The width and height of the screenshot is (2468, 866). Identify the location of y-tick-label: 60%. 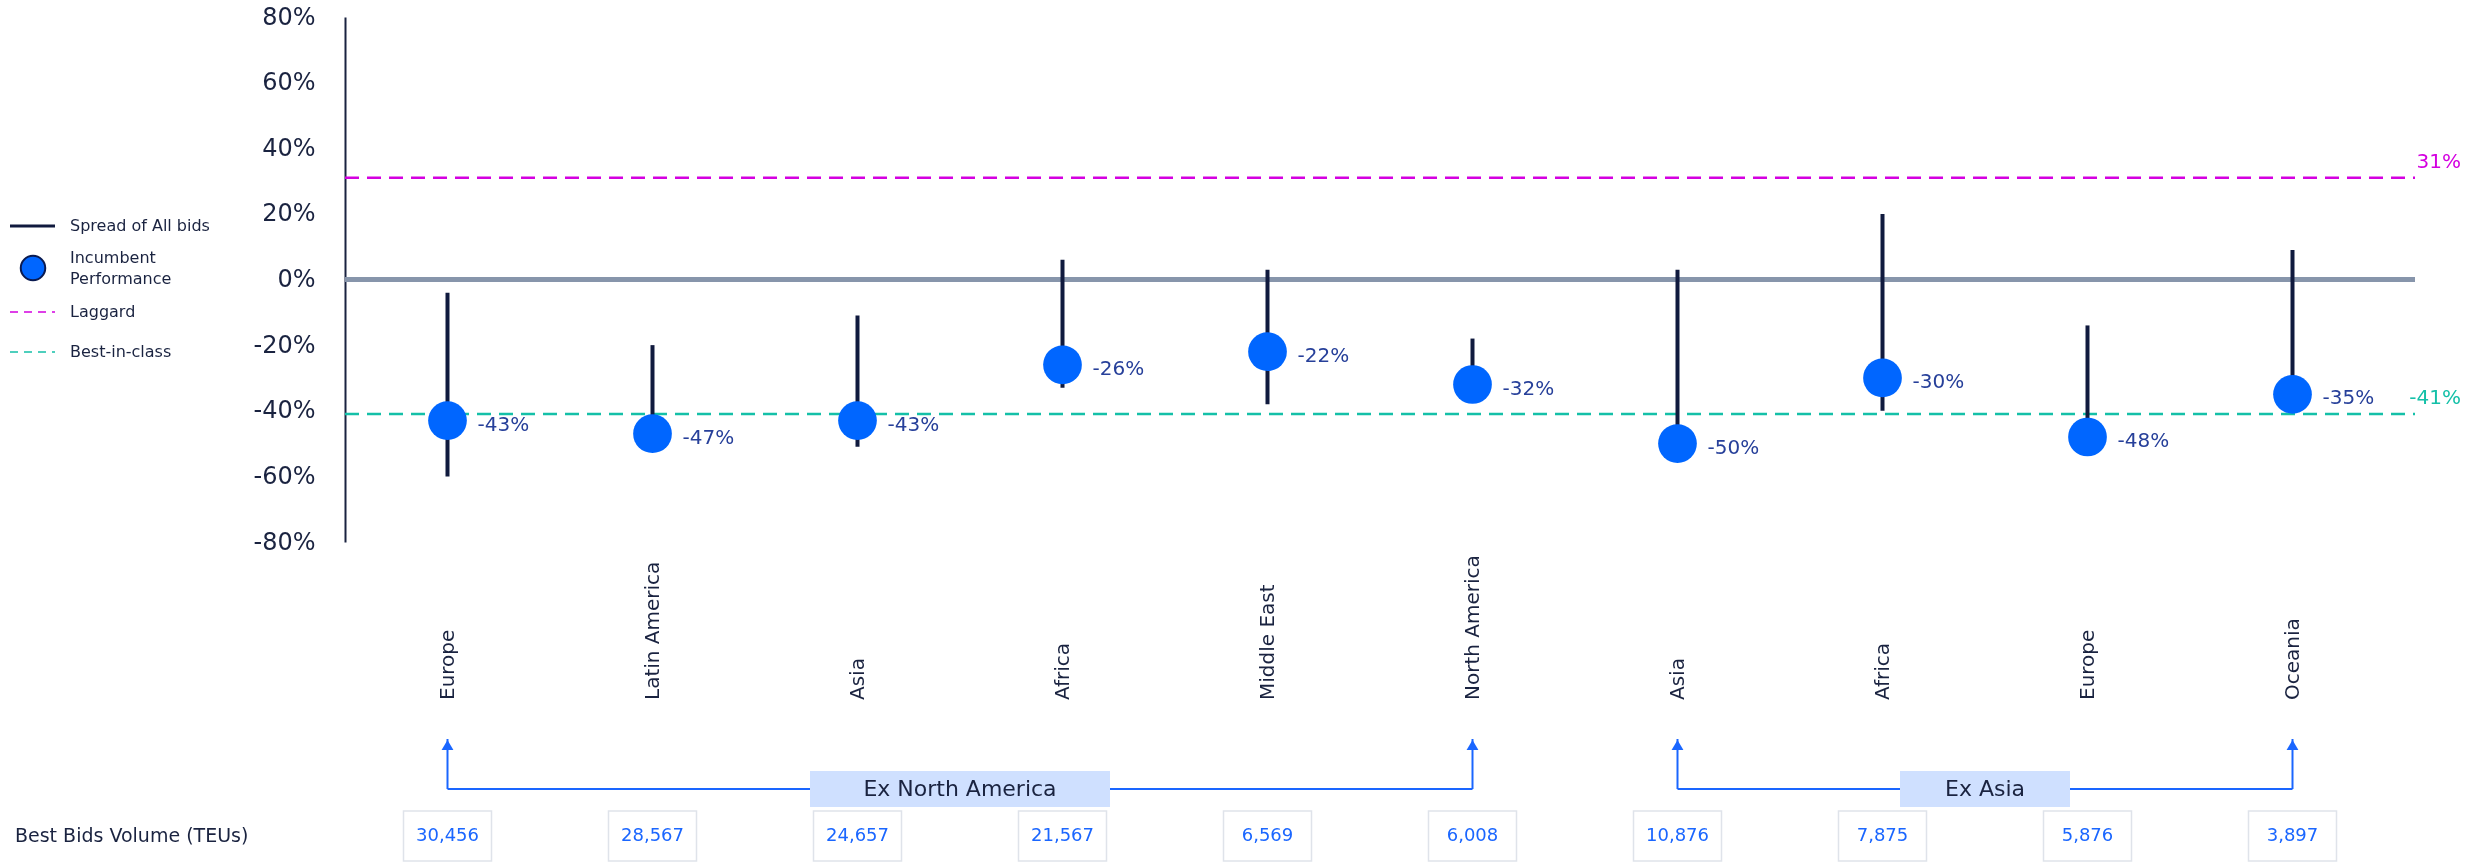
(289, 82).